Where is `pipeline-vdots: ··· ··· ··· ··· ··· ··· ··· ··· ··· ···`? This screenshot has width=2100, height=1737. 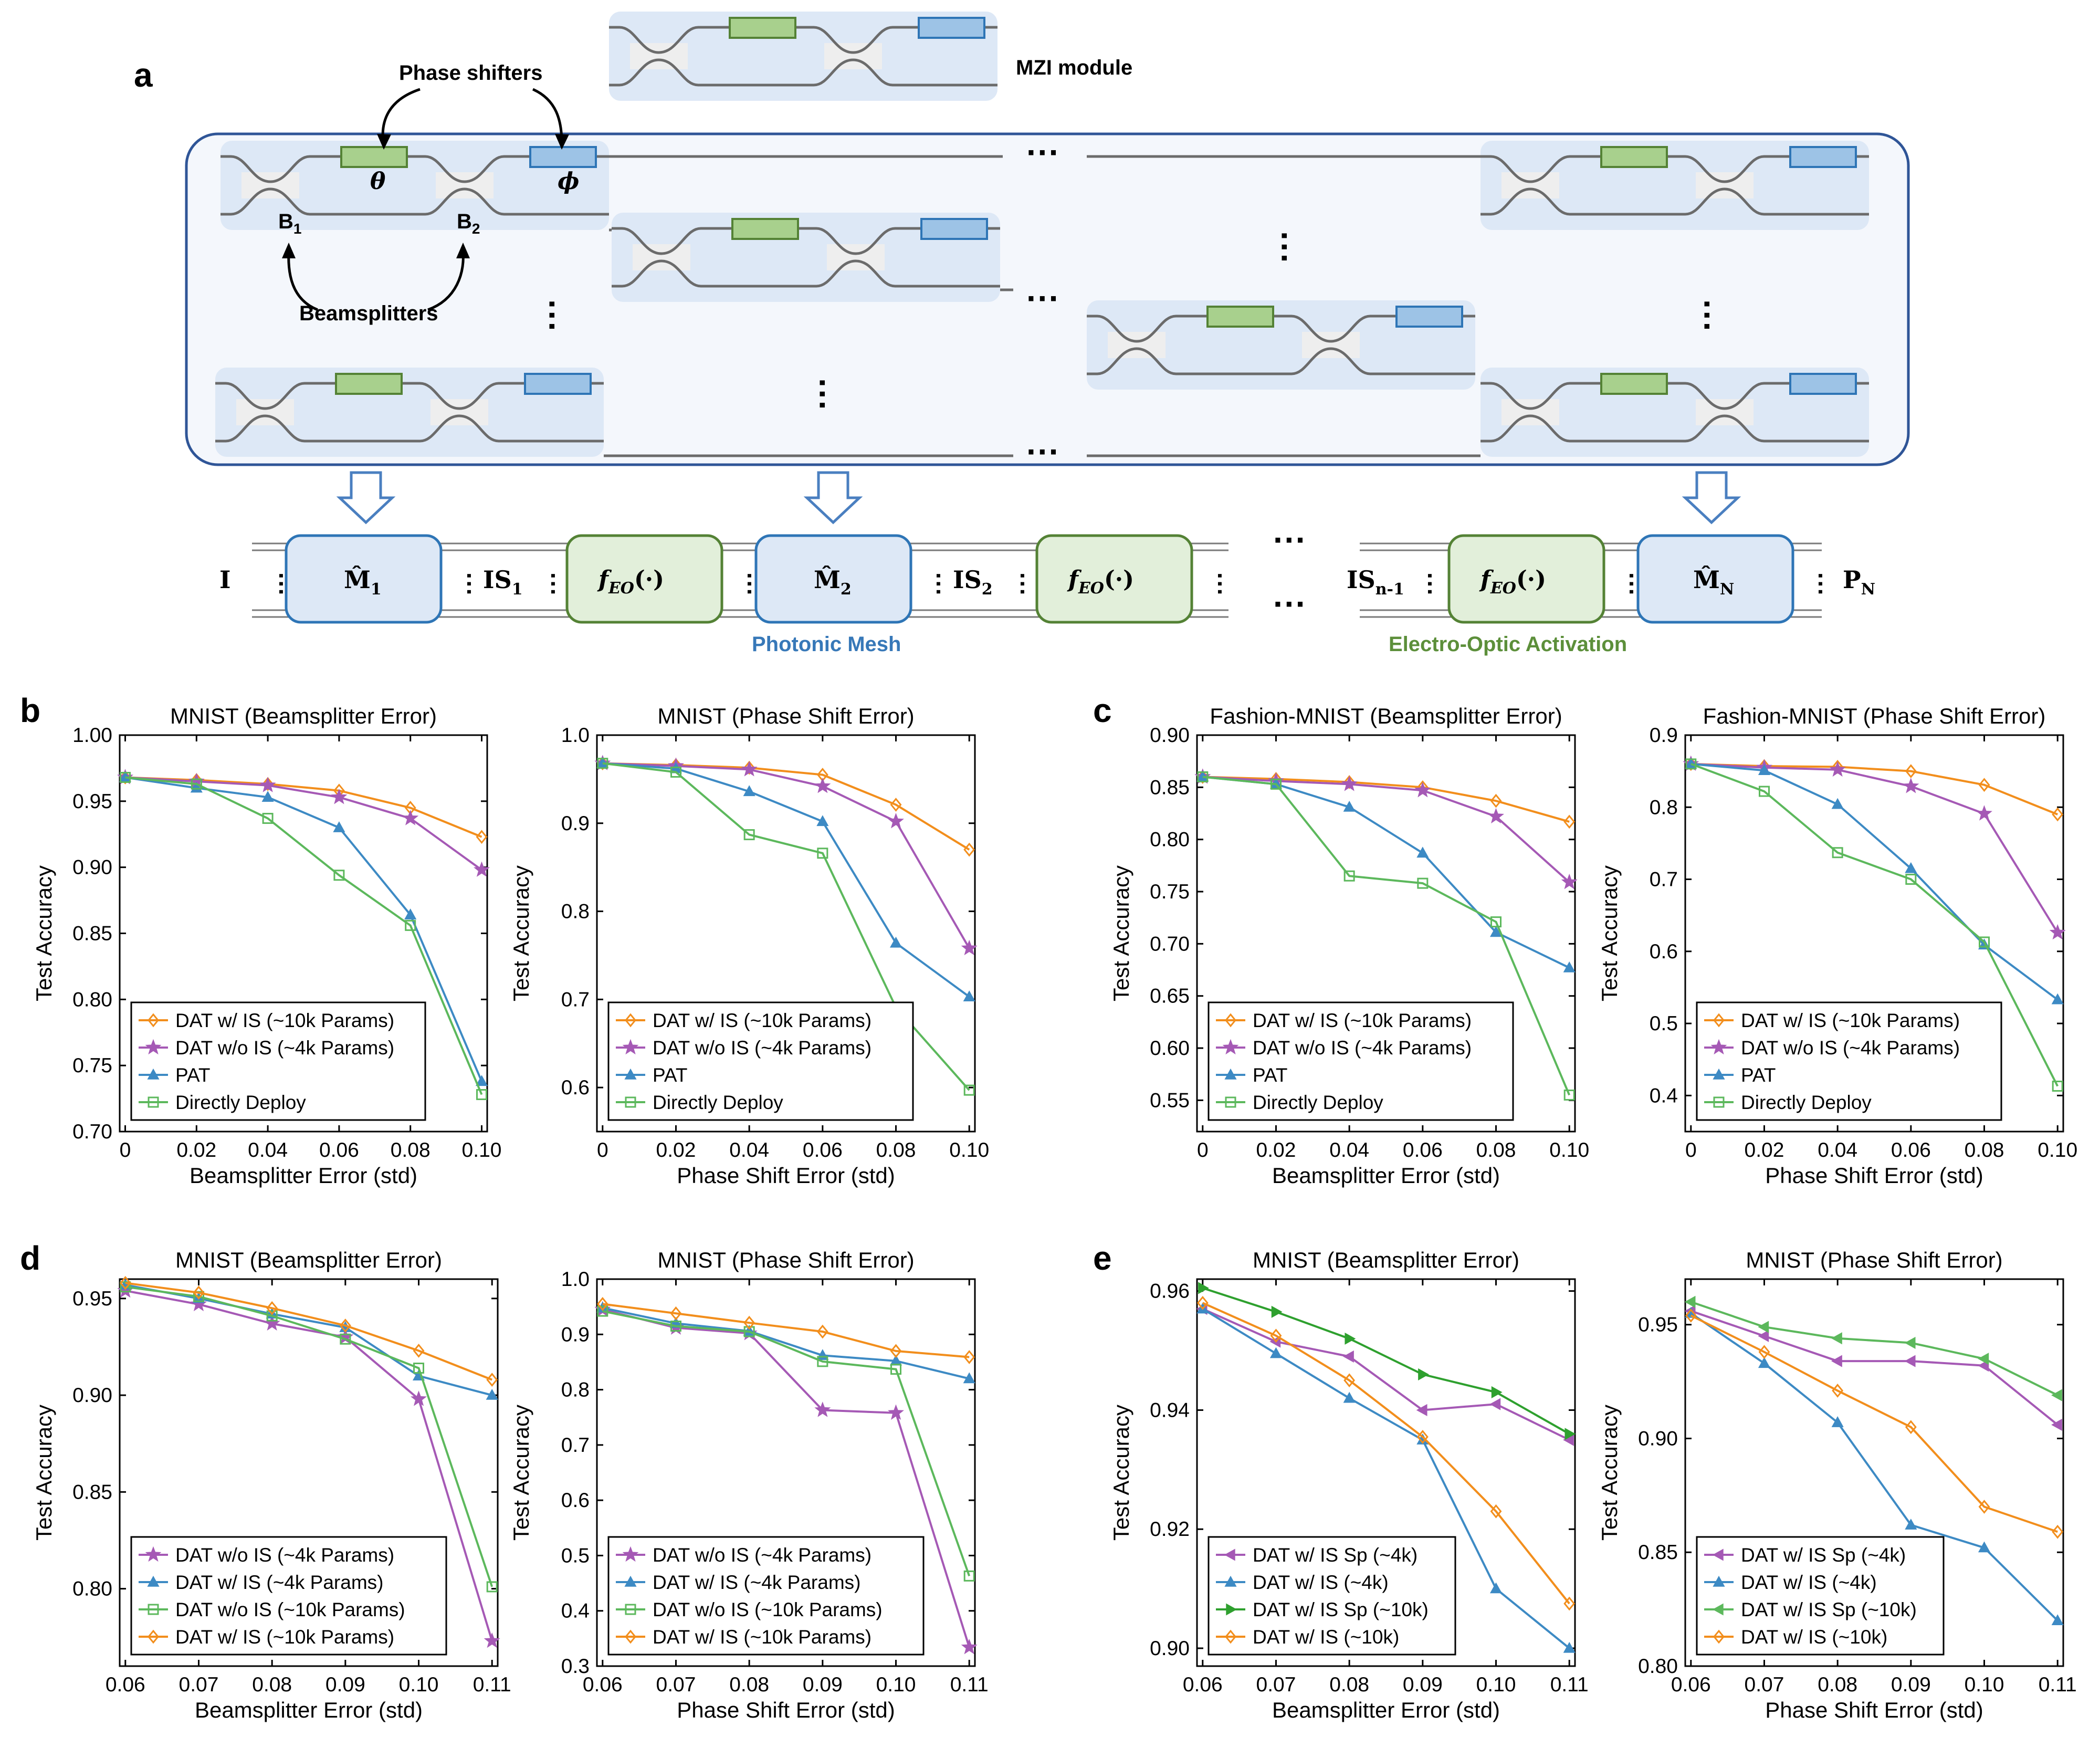 pipeline-vdots: ··· ··· ··· ··· ··· ··· ··· ··· ··· ··· is located at coordinates (1051, 584).